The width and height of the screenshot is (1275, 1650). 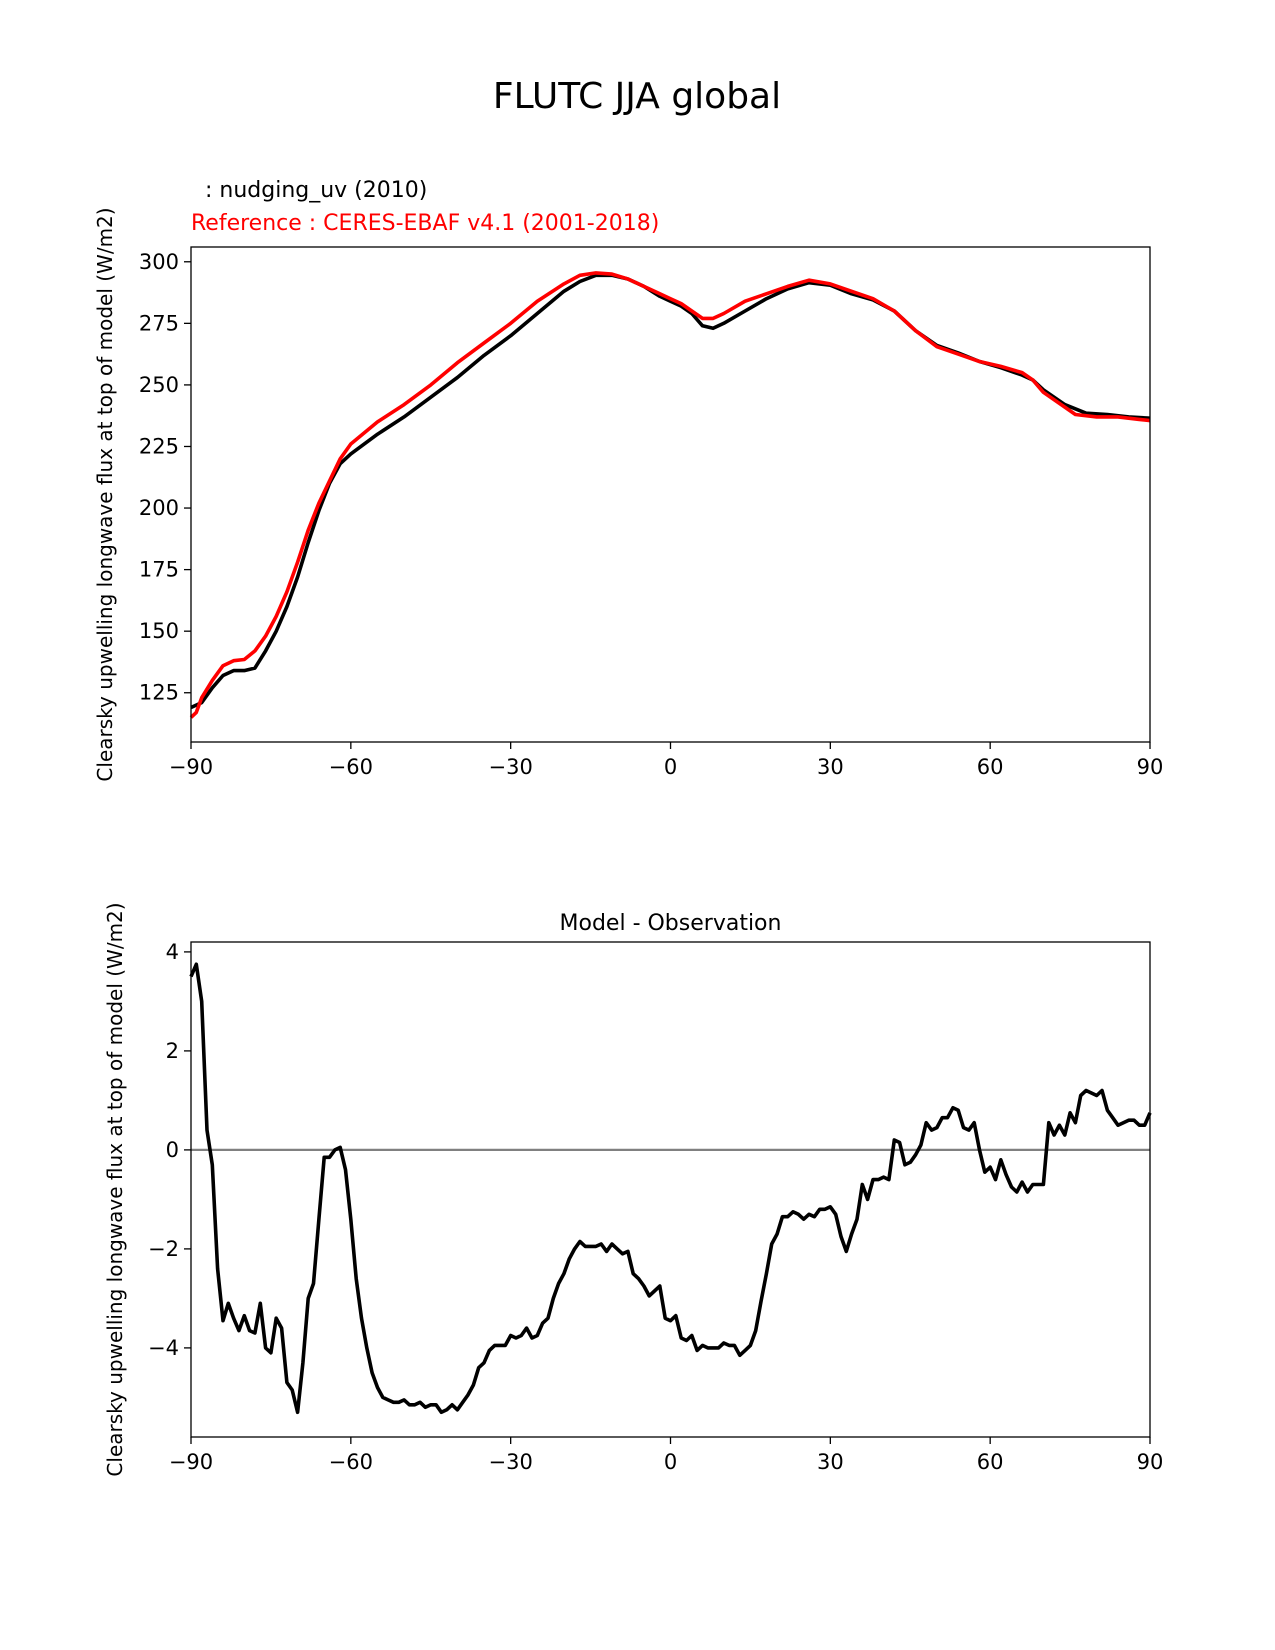 I want to click on y-tick-label: 175, so click(x=159, y=570).